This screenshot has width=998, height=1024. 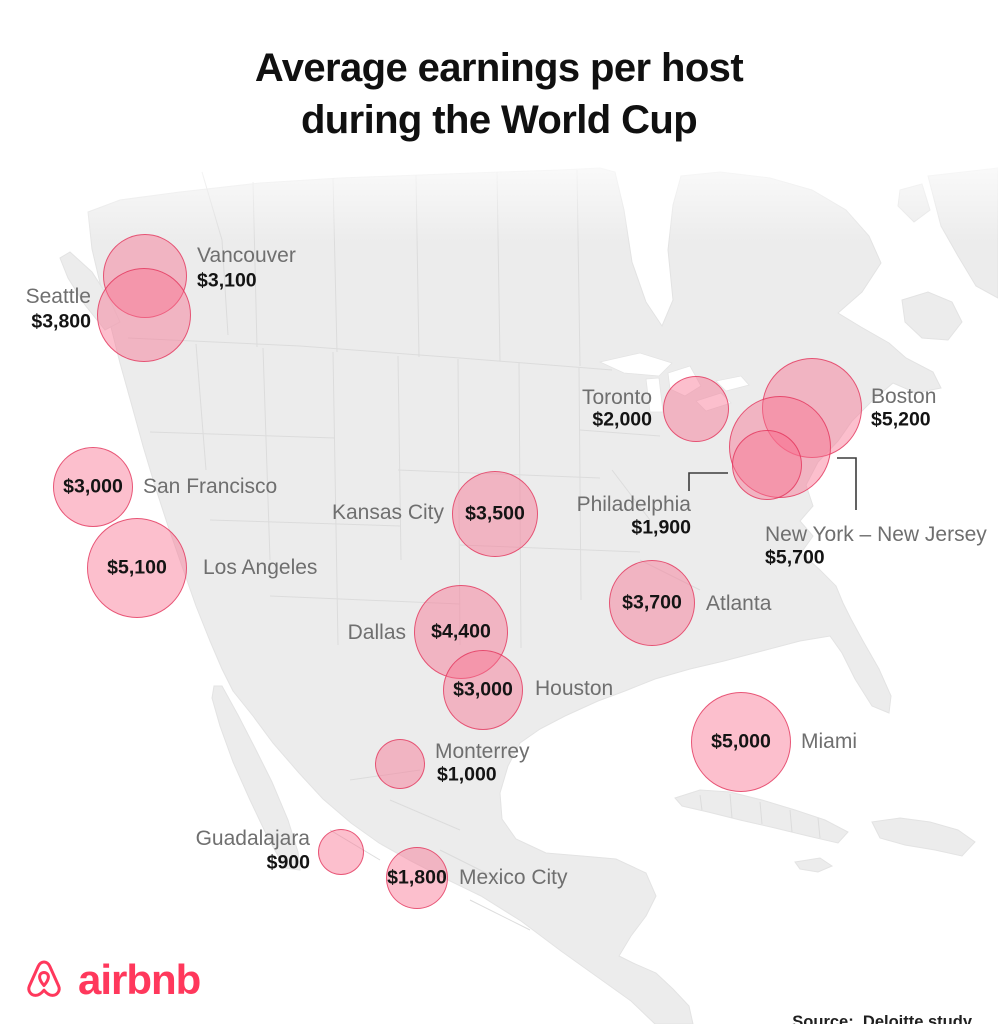 What do you see at coordinates (288, 862) in the screenshot?
I see `city-value-guadalajara: $900` at bounding box center [288, 862].